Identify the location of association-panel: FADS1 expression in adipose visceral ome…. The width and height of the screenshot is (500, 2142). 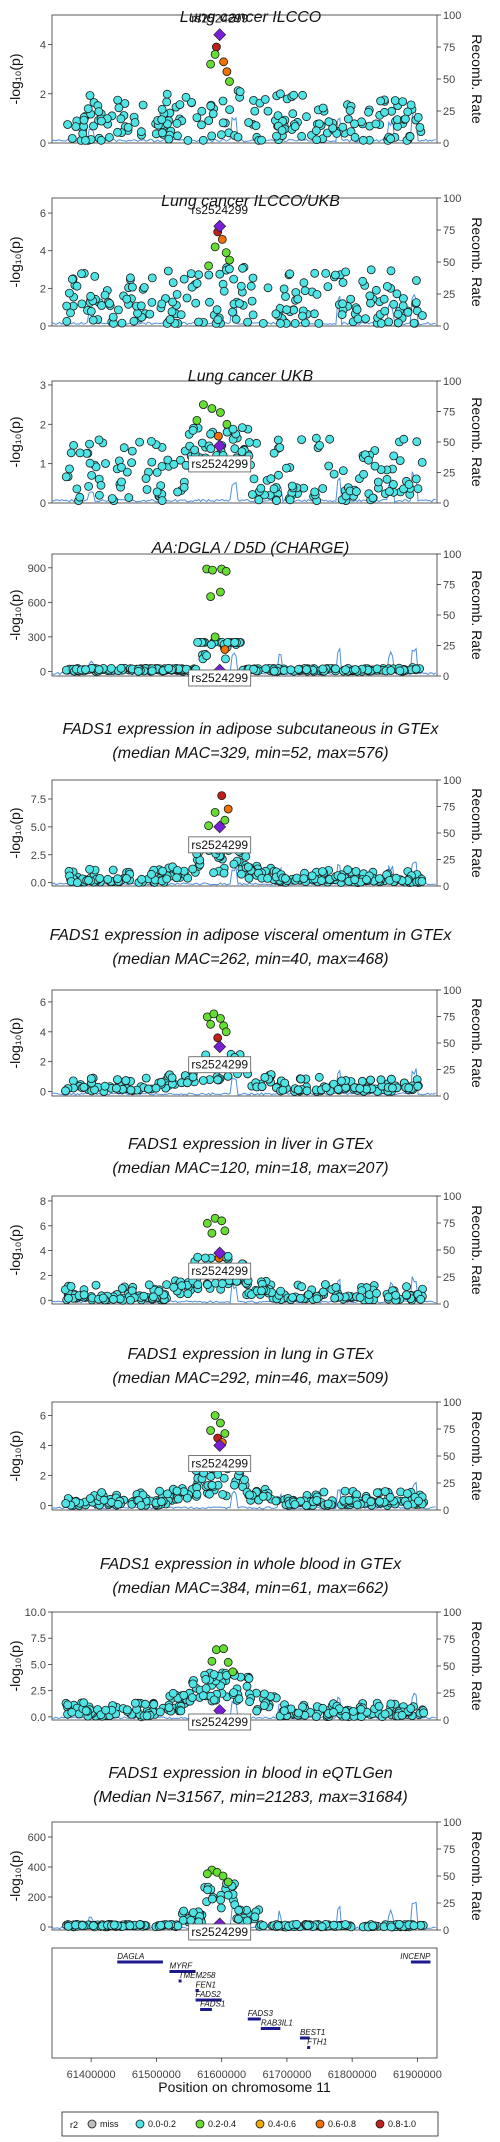
(246, 1015).